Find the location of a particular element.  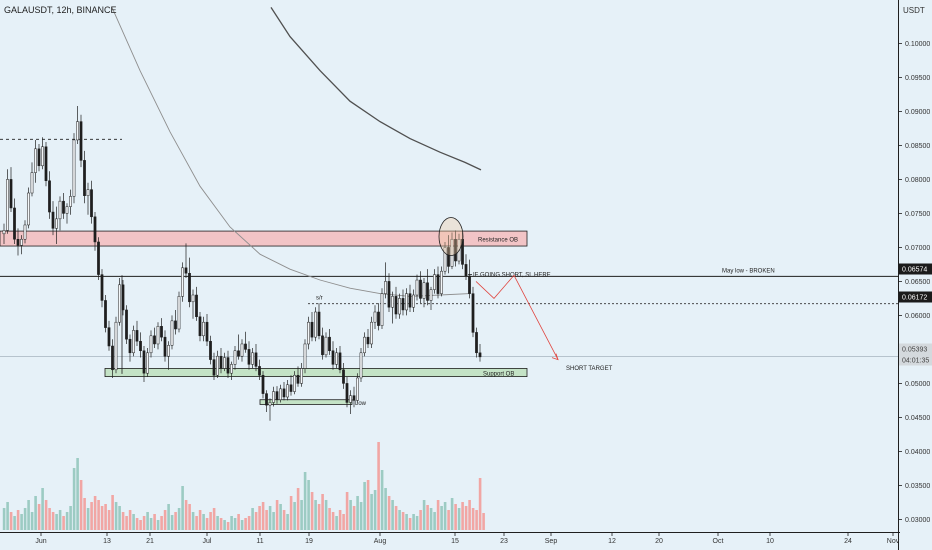

x-axis: Jun 13 21 Jul 11 19 Aug 15 23 Sep 12 20 Oct 10 24 Nov is located at coordinates (467, 538).